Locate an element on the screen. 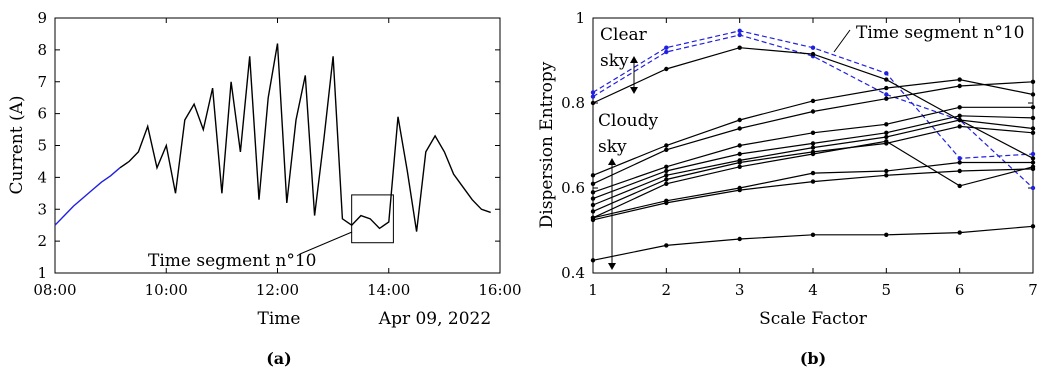 This screenshot has width=1056, height=384. panel-b-segment-annotation: Time segment n°10 is located at coordinates (940, 33).